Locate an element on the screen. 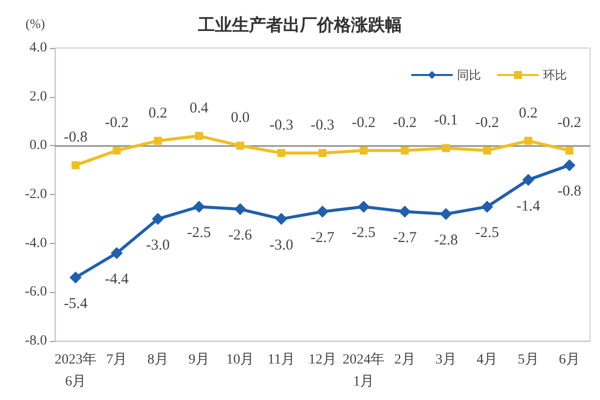 The image size is (600, 400). y-tick-label: -8.0 is located at coordinates (35, 341).